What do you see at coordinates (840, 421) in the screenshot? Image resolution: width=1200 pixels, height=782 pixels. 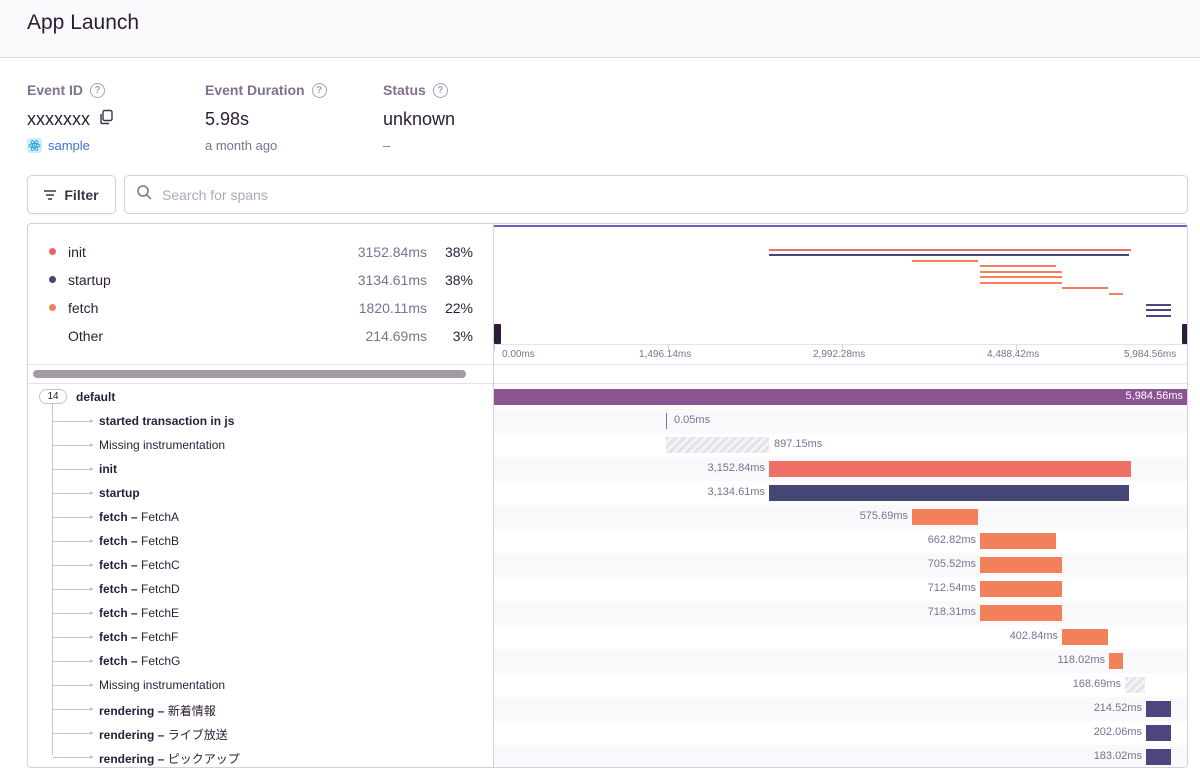 I see `span-bar-cell: 0.05ms` at bounding box center [840, 421].